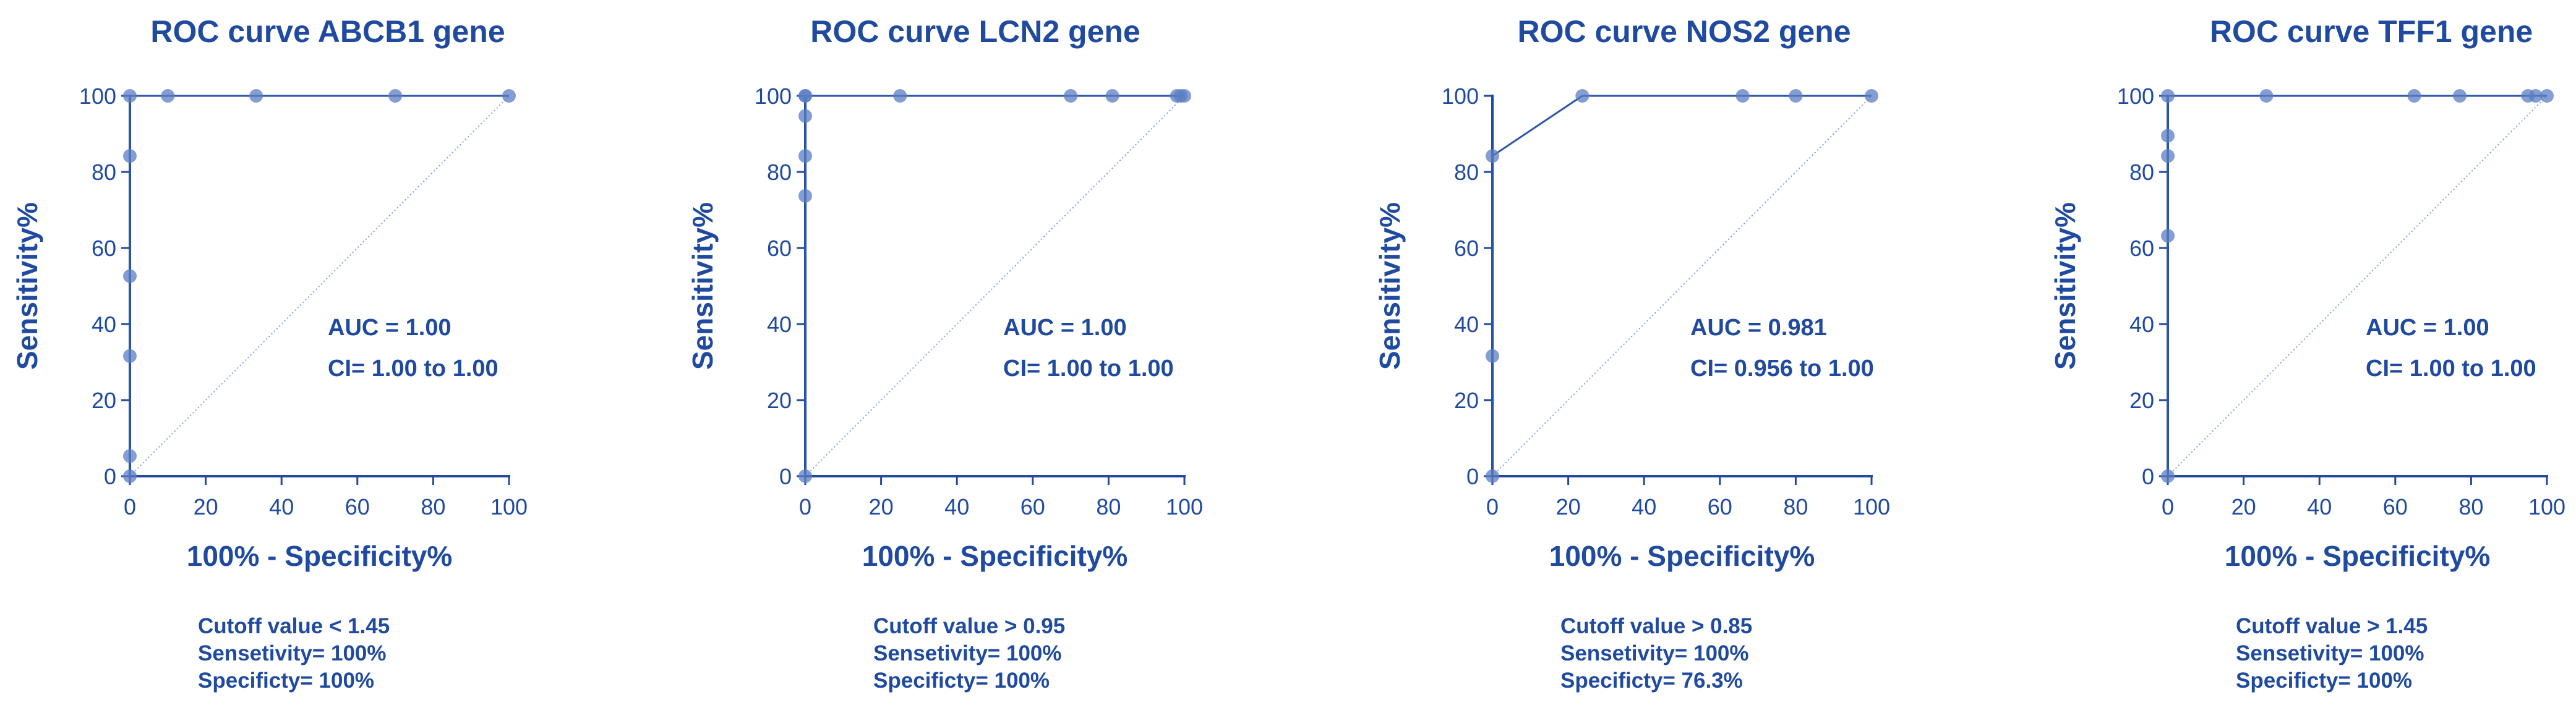  What do you see at coordinates (294, 626) in the screenshot?
I see `footer-line: Cutoff value < 1.45` at bounding box center [294, 626].